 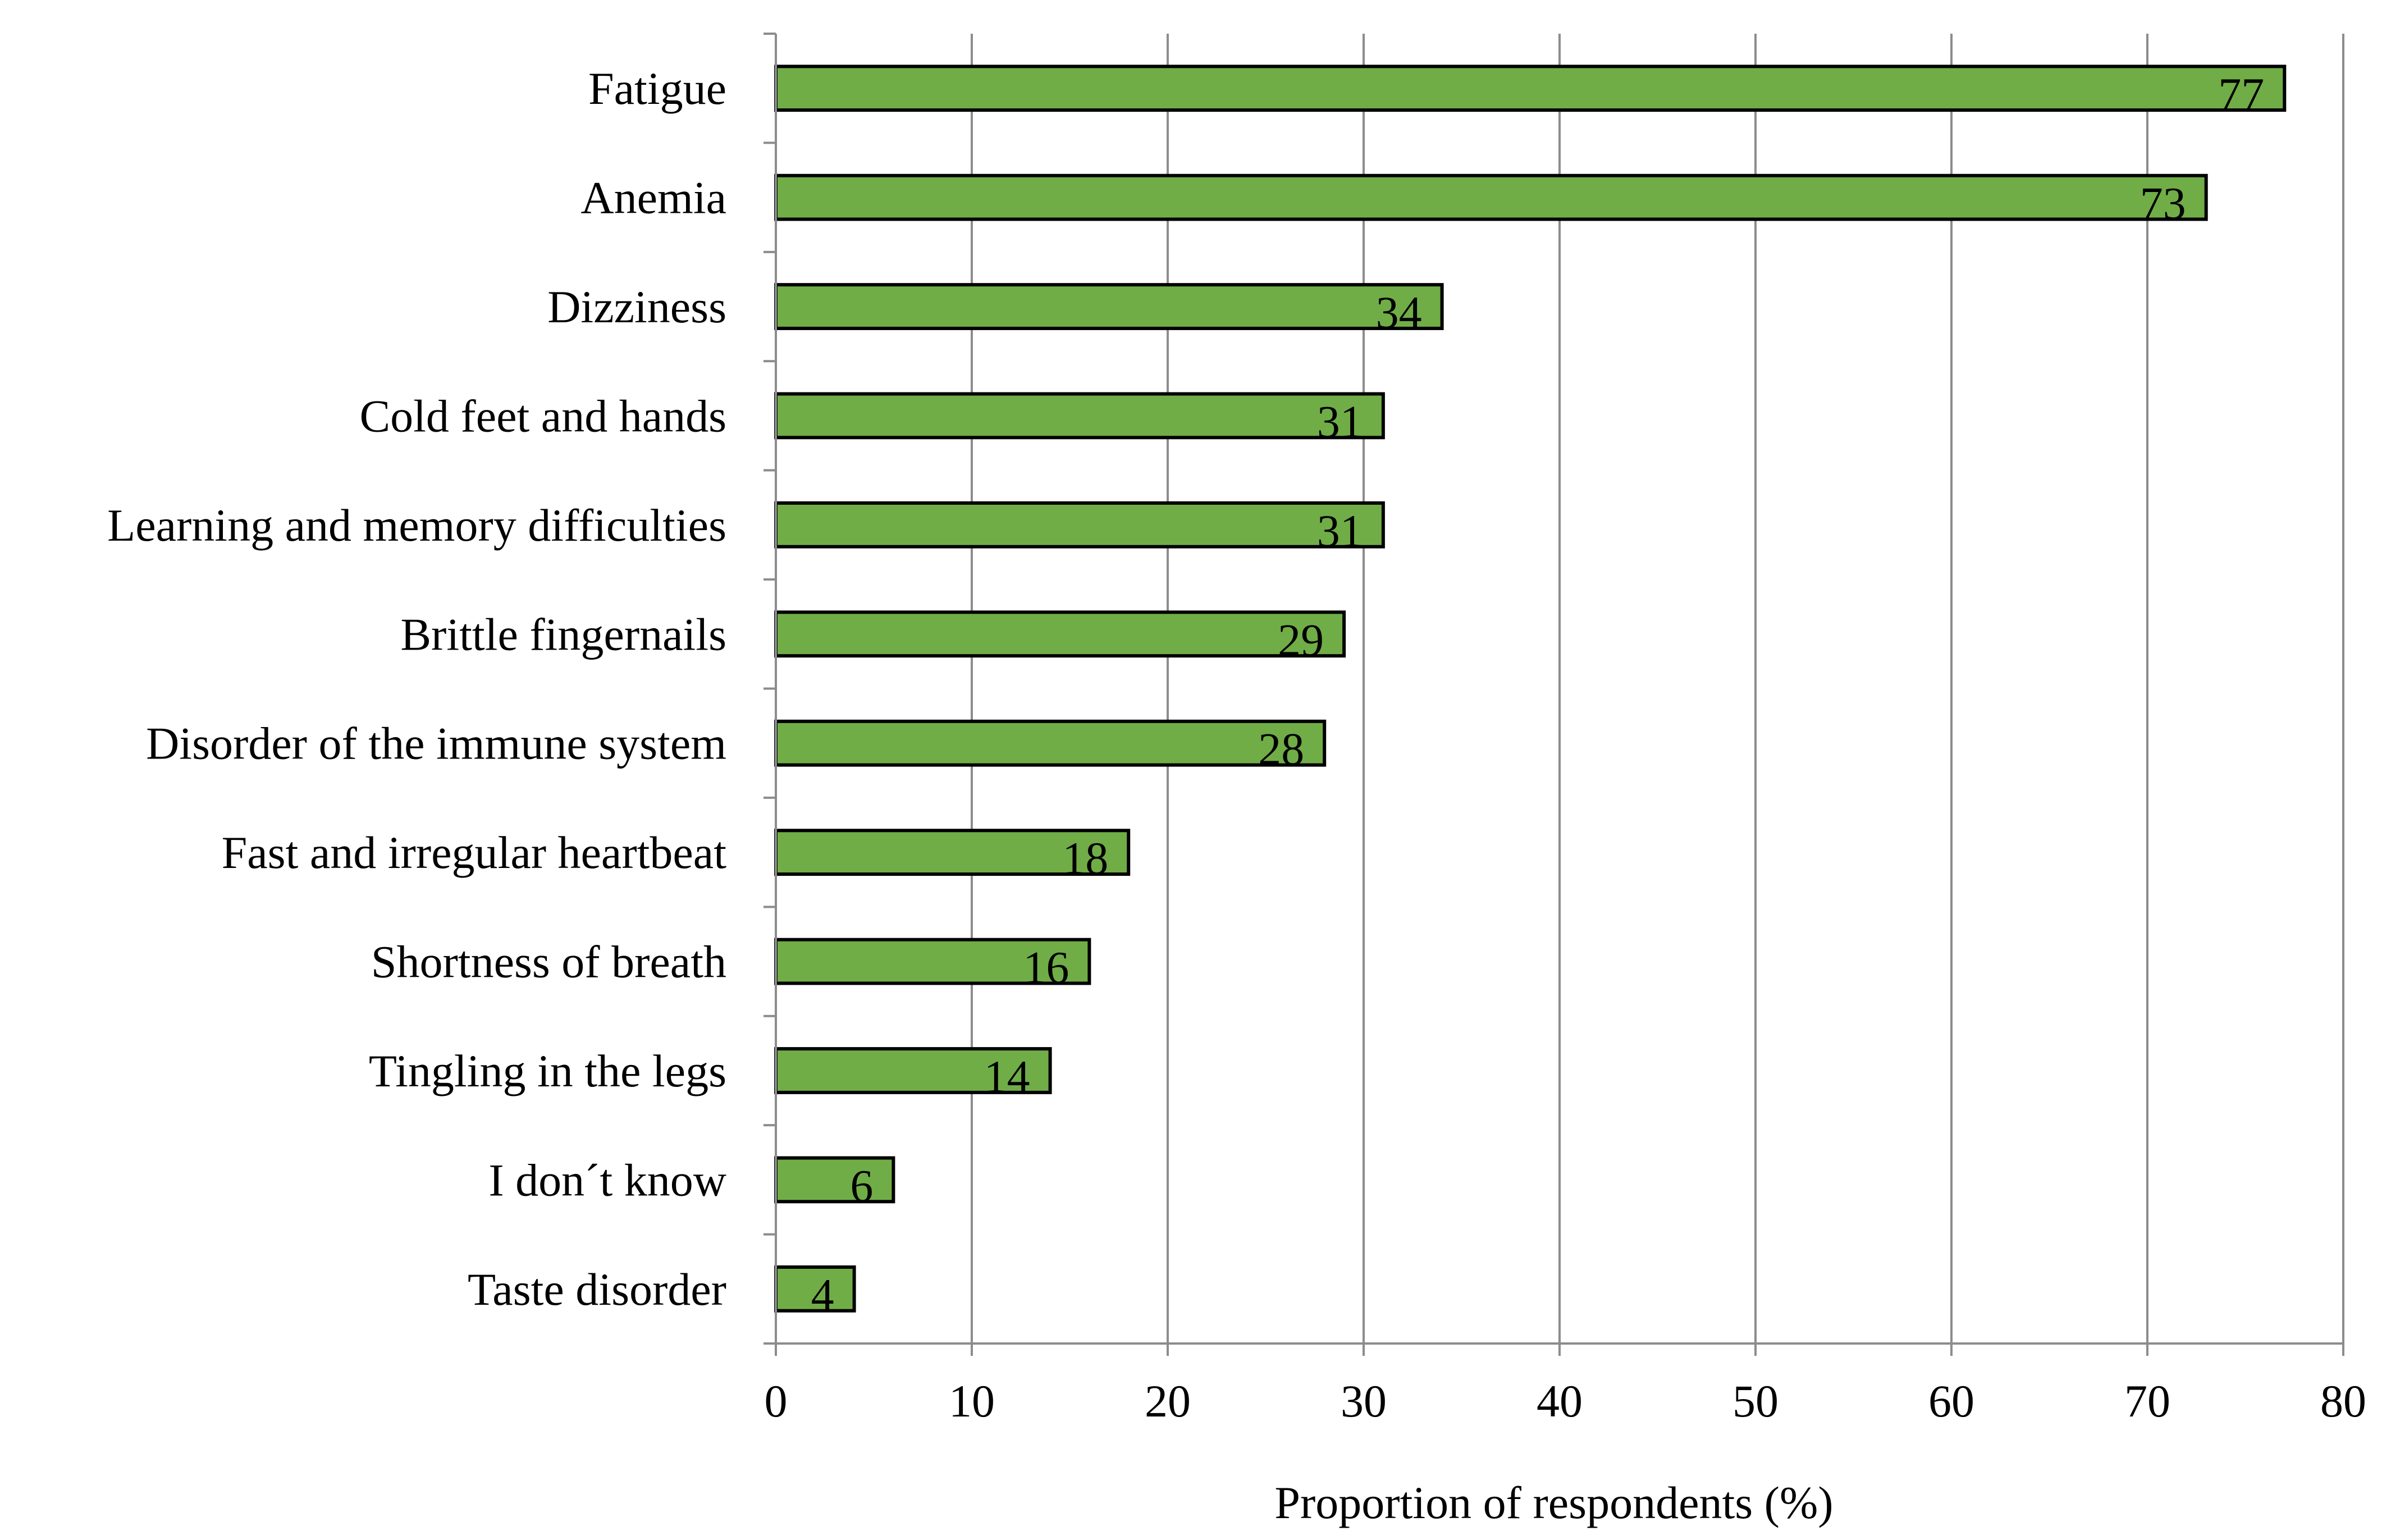 I want to click on category-label: Cold feet and hands, so click(x=542, y=415).